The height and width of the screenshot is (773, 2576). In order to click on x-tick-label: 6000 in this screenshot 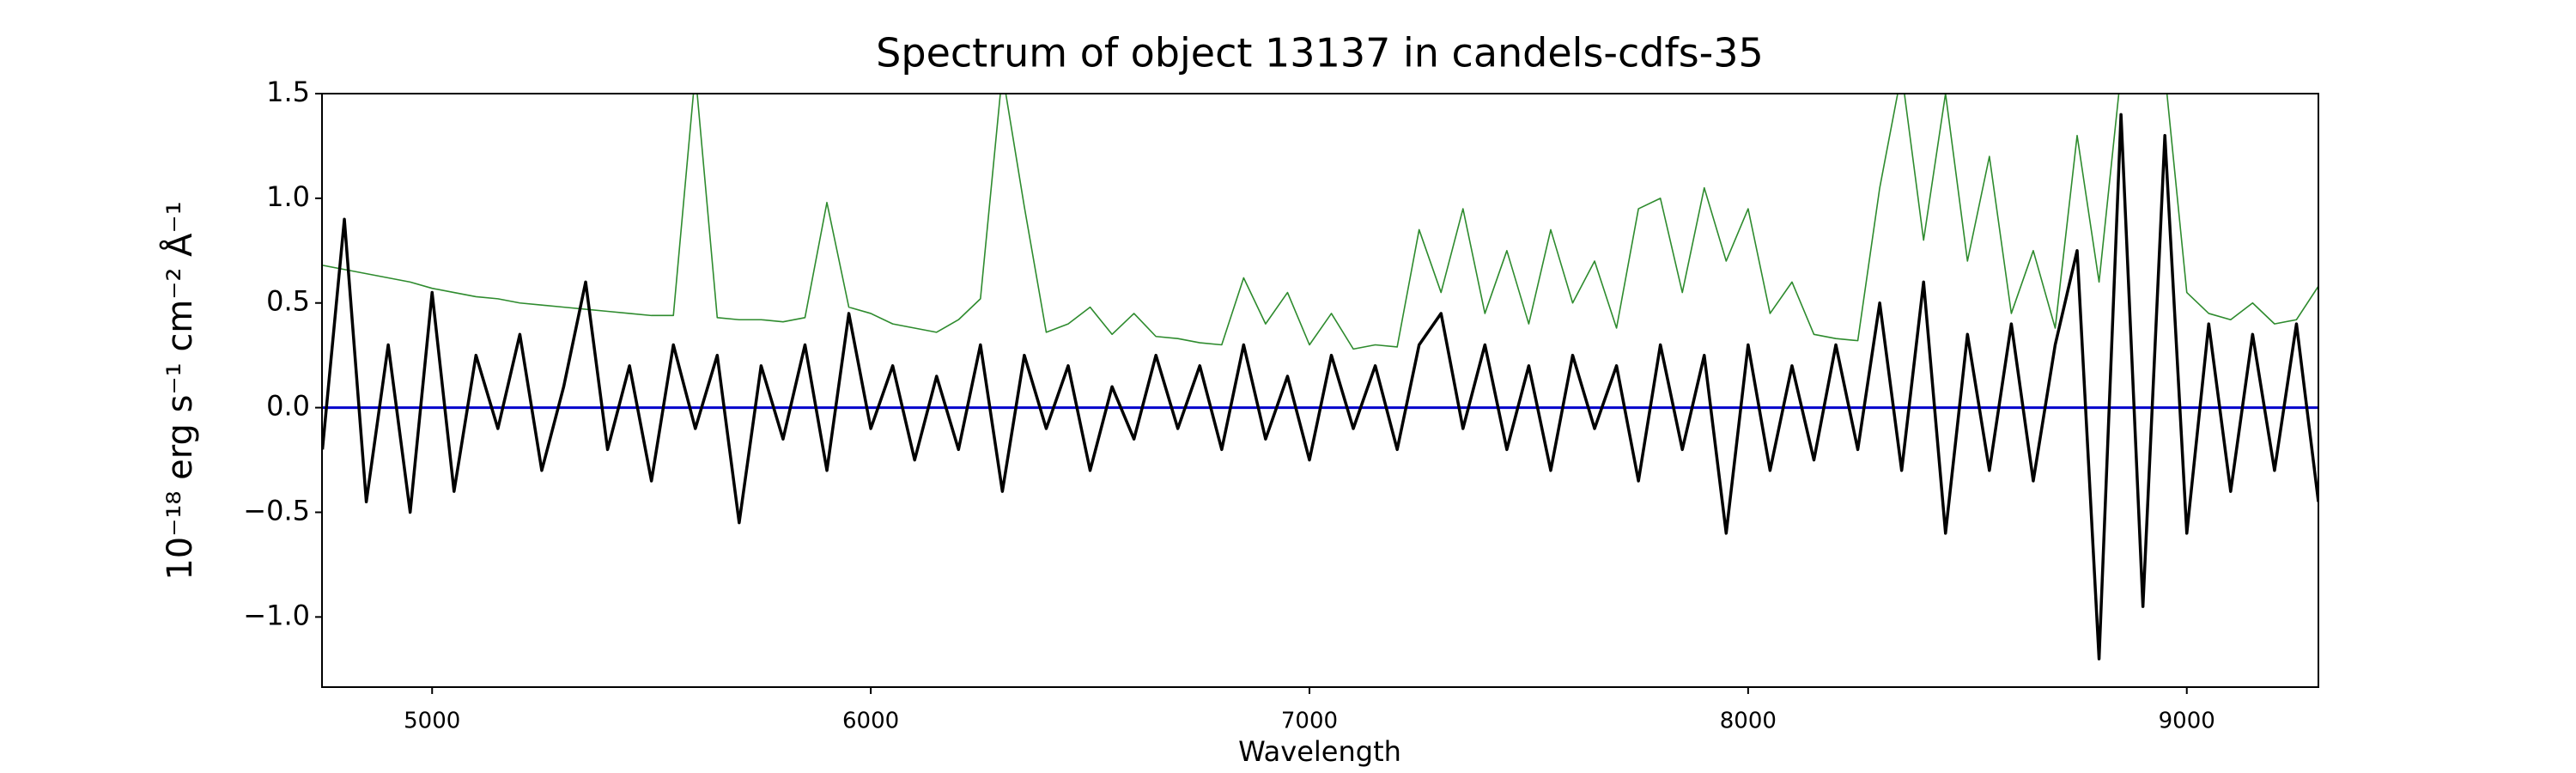, I will do `click(870, 721)`.